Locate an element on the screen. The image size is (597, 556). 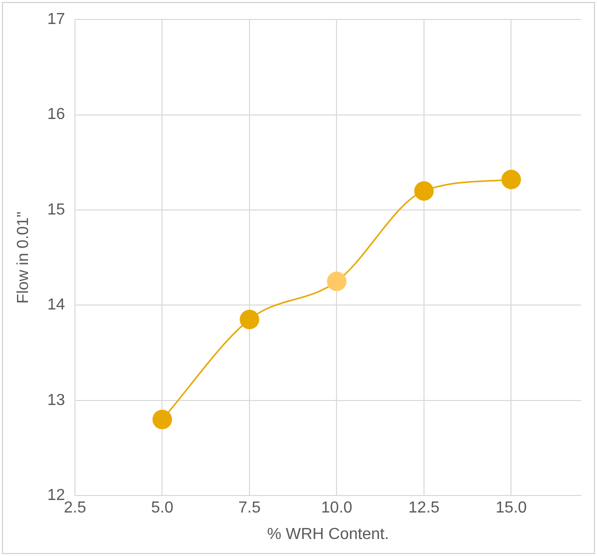
y-tick-label: 15 is located at coordinates (56, 209).